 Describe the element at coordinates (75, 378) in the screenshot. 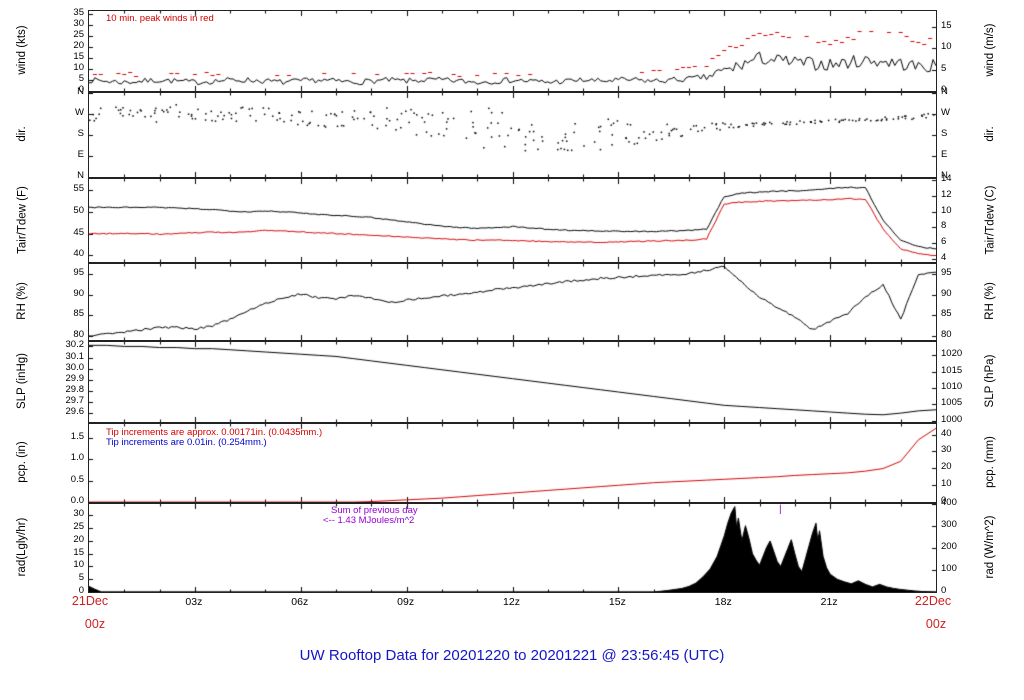

I see `tick-label: 29.9` at that location.